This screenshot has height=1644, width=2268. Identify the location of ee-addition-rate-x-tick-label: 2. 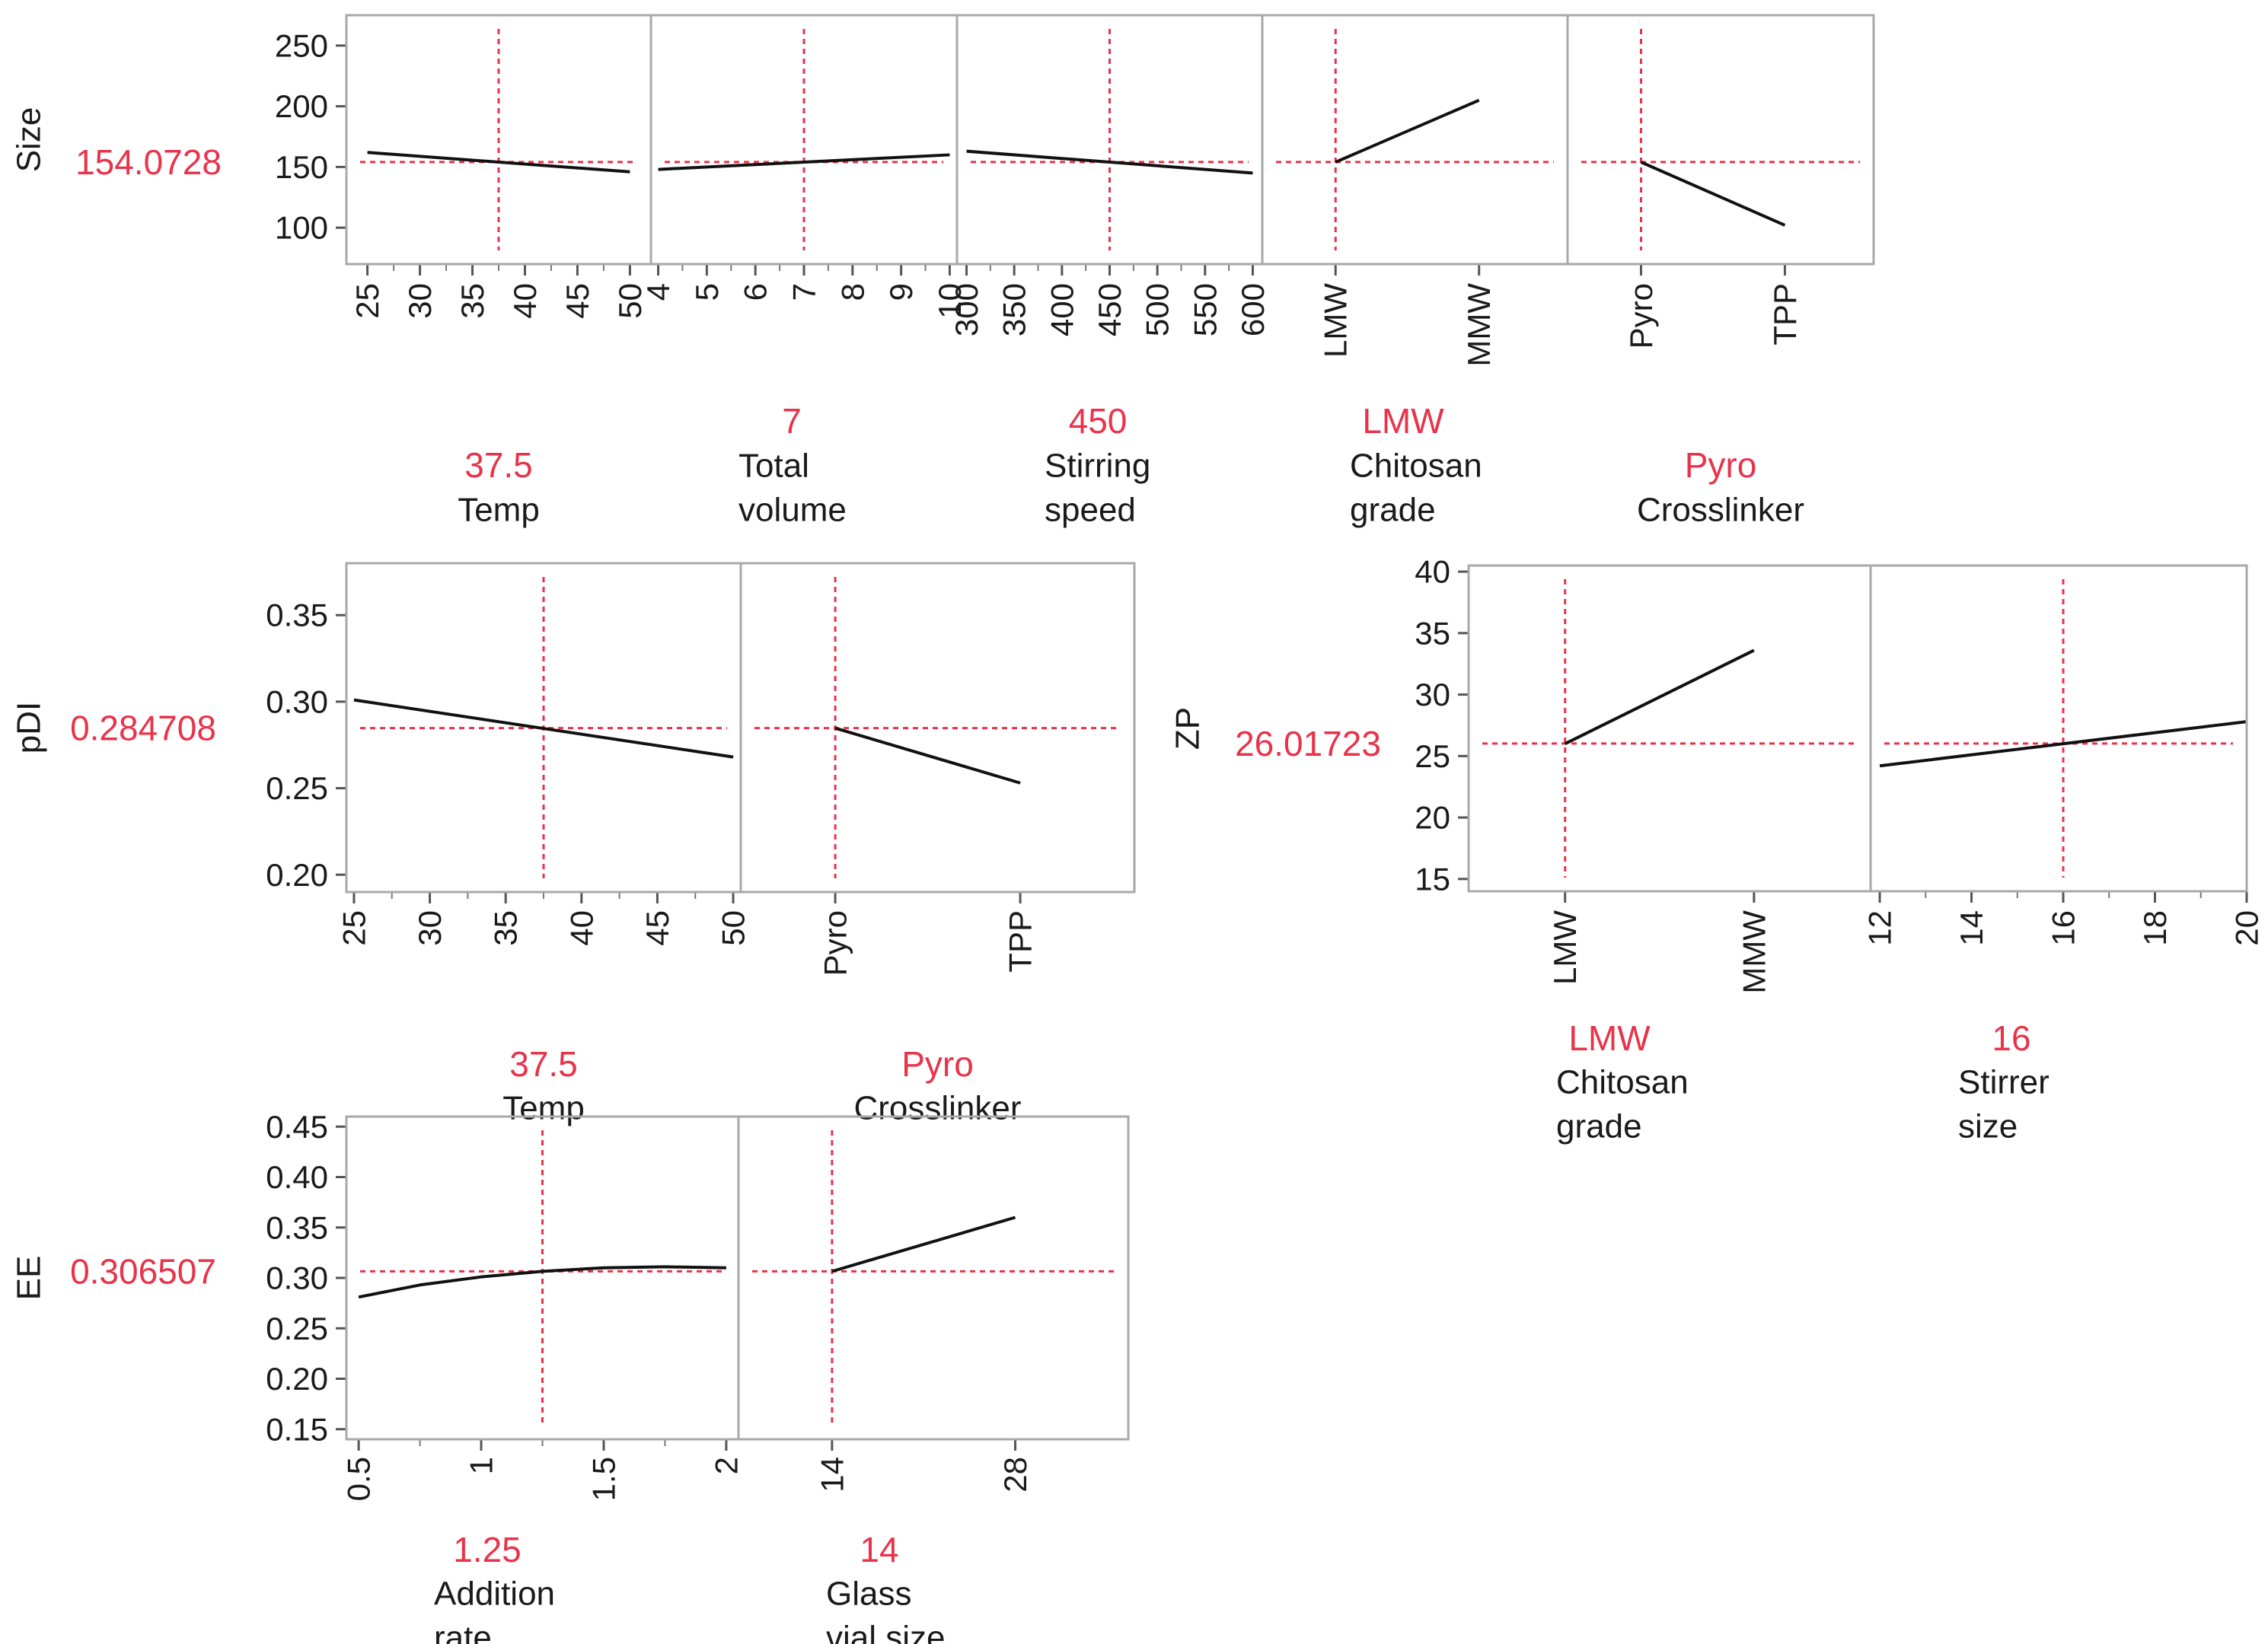
(726, 1465).